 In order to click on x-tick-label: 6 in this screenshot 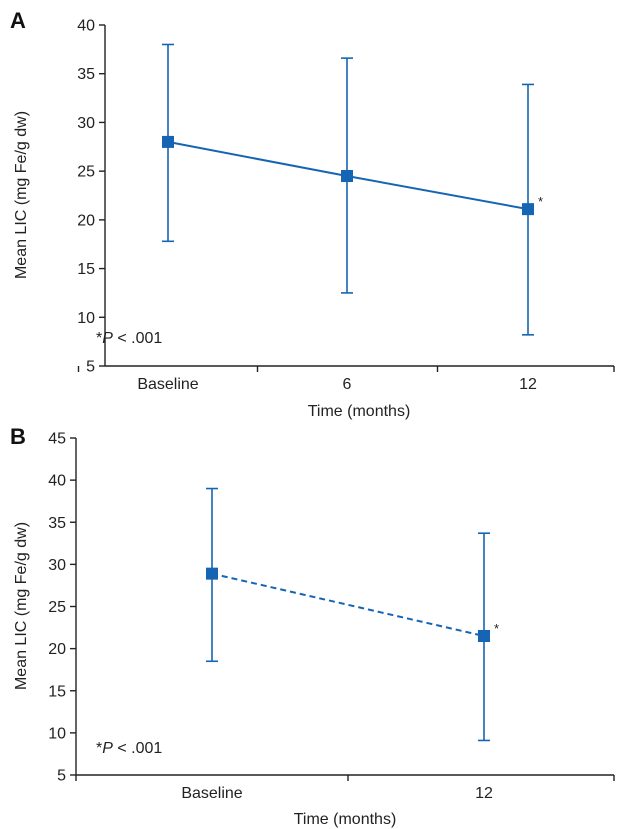, I will do `click(347, 384)`.